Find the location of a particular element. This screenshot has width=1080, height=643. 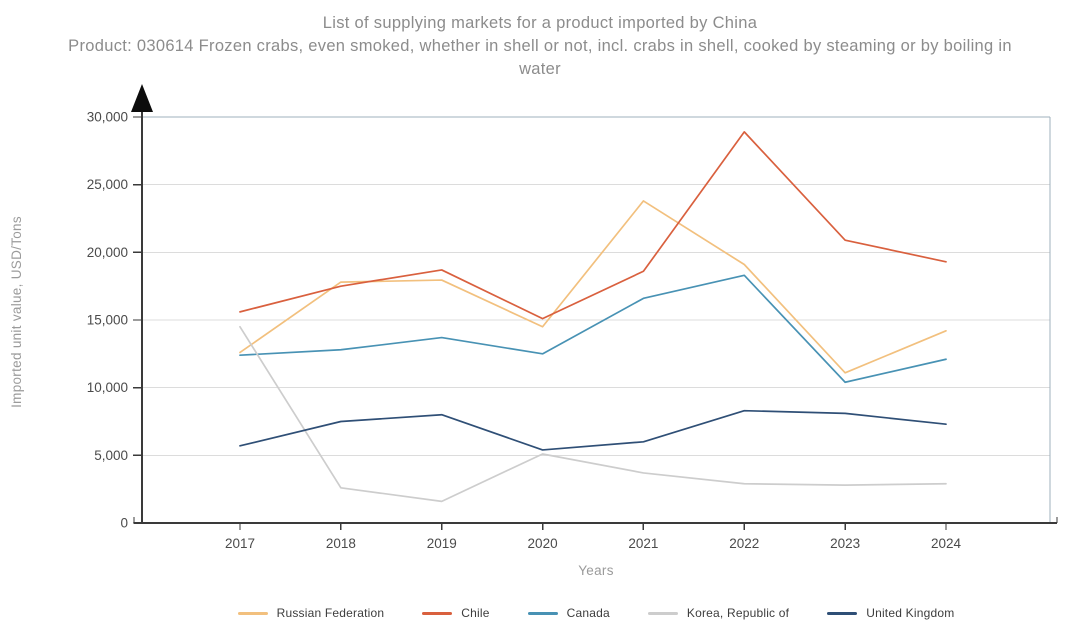

x-tick-label: 2024 is located at coordinates (946, 543).